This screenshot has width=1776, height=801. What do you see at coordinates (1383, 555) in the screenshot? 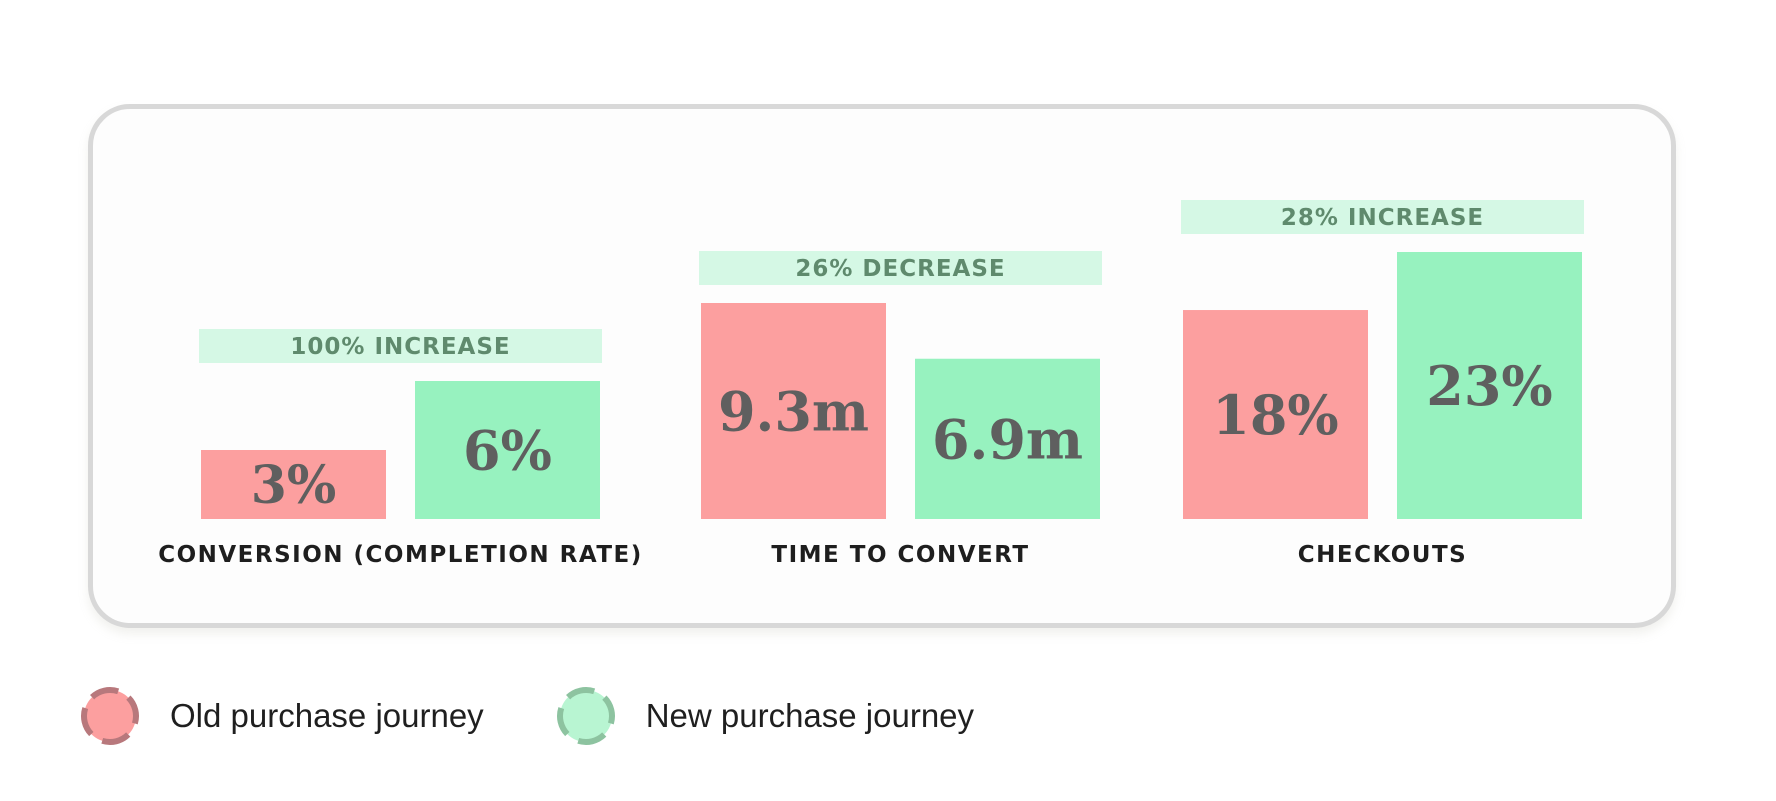
I see `category-label: CHECKOUTS` at bounding box center [1383, 555].